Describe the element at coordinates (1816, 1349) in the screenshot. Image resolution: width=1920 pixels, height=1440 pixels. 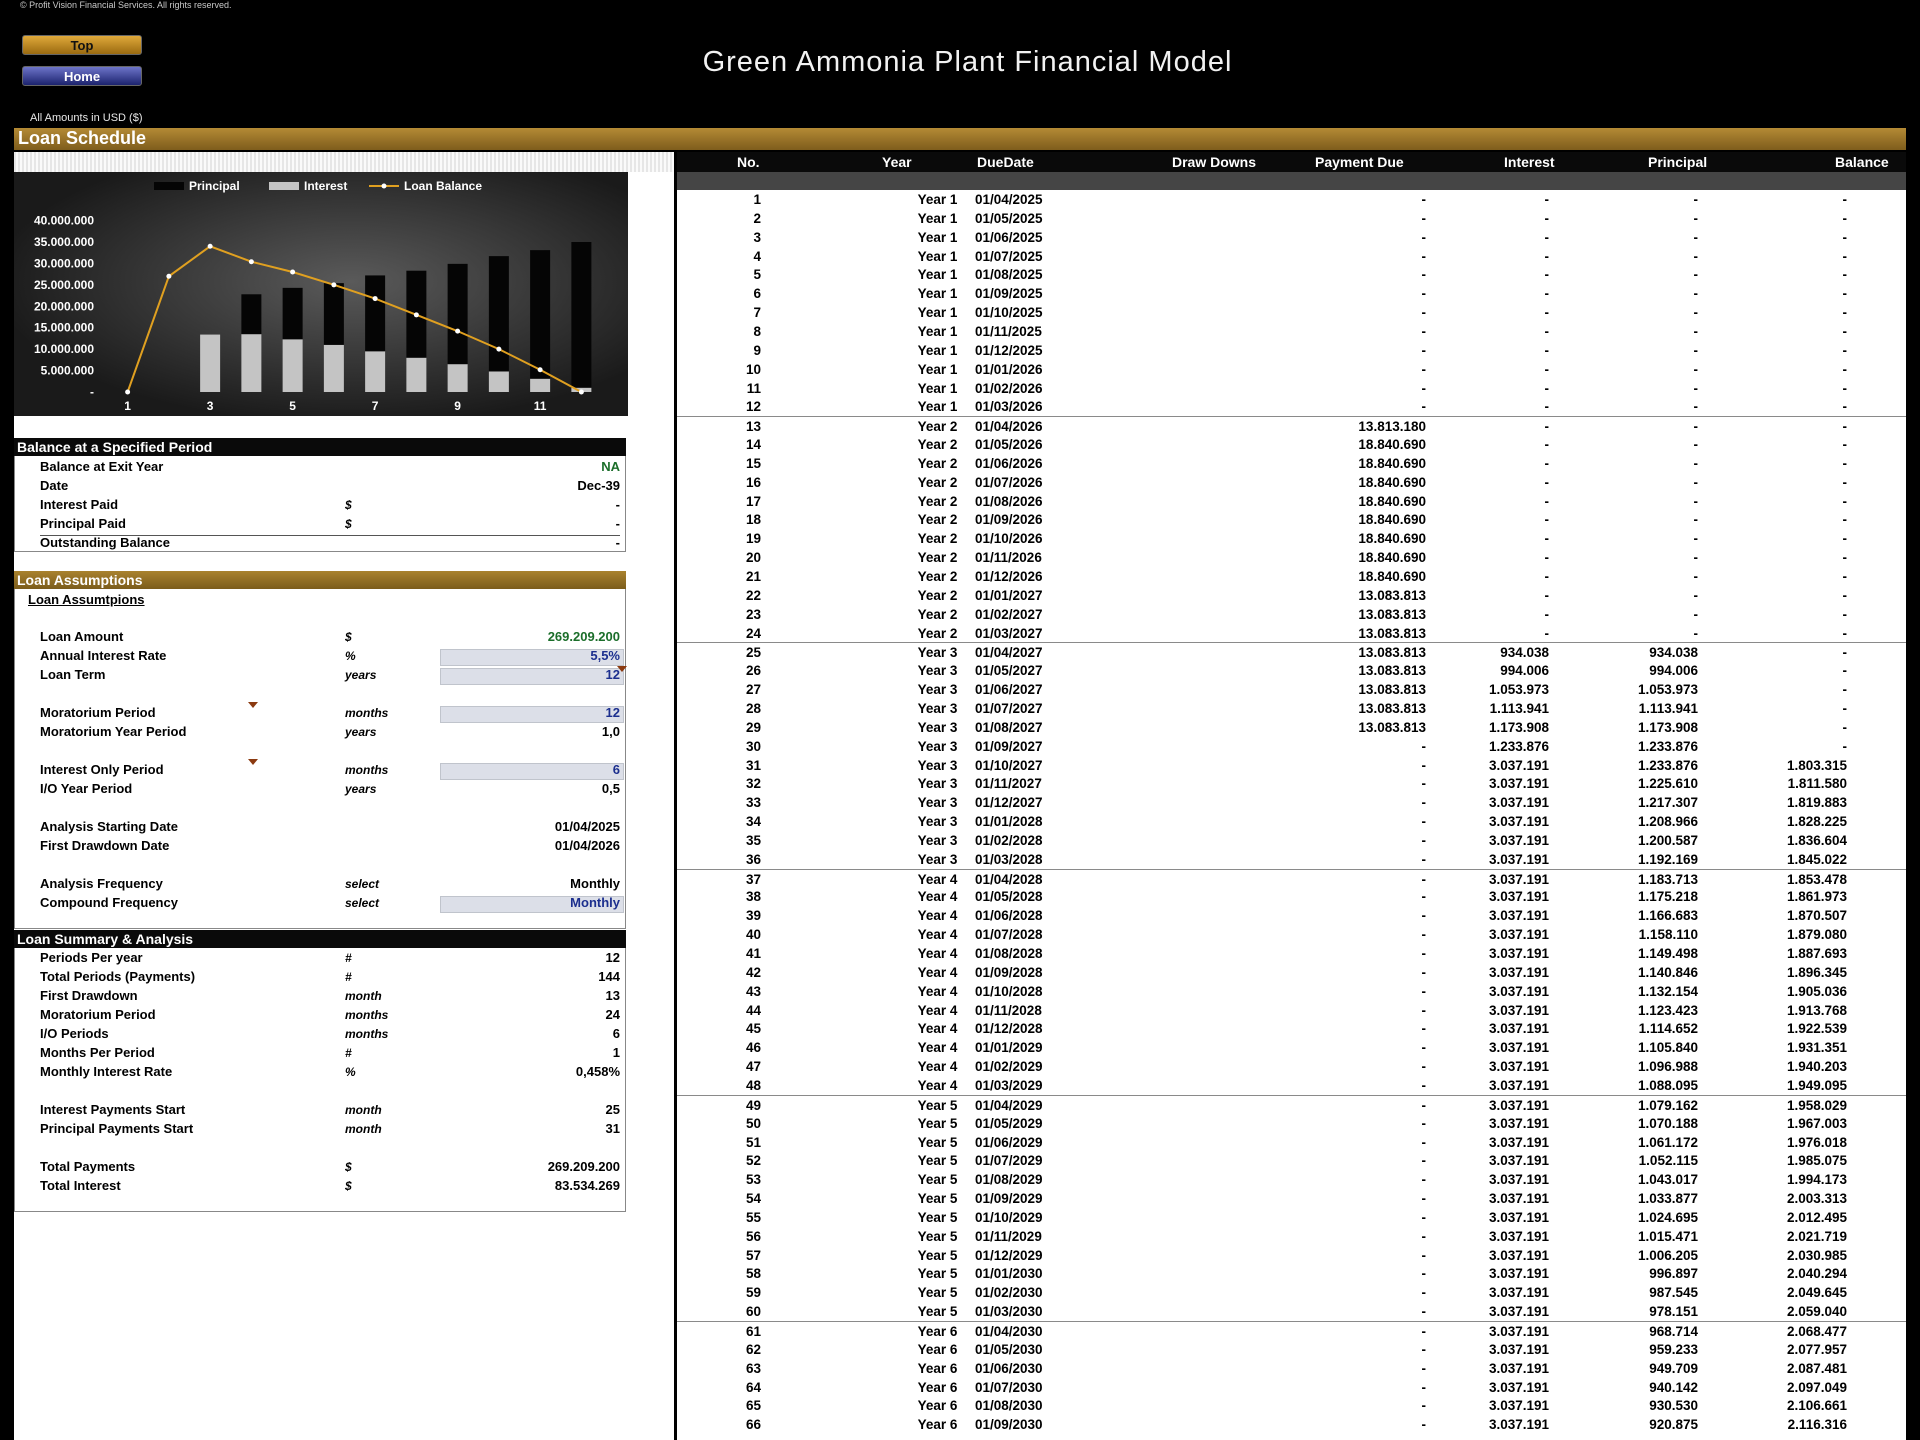
I see `row-principal: 2.077.957` at that location.